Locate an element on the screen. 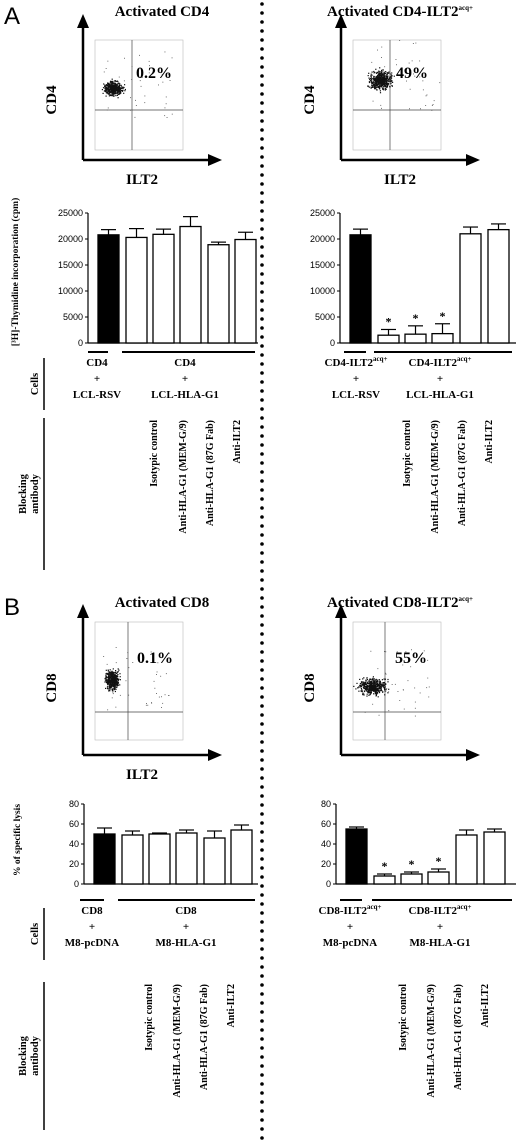 Image resolution: width=520 pixels, height=1148 pixels. group-label: CD4 is located at coordinates (185, 363).